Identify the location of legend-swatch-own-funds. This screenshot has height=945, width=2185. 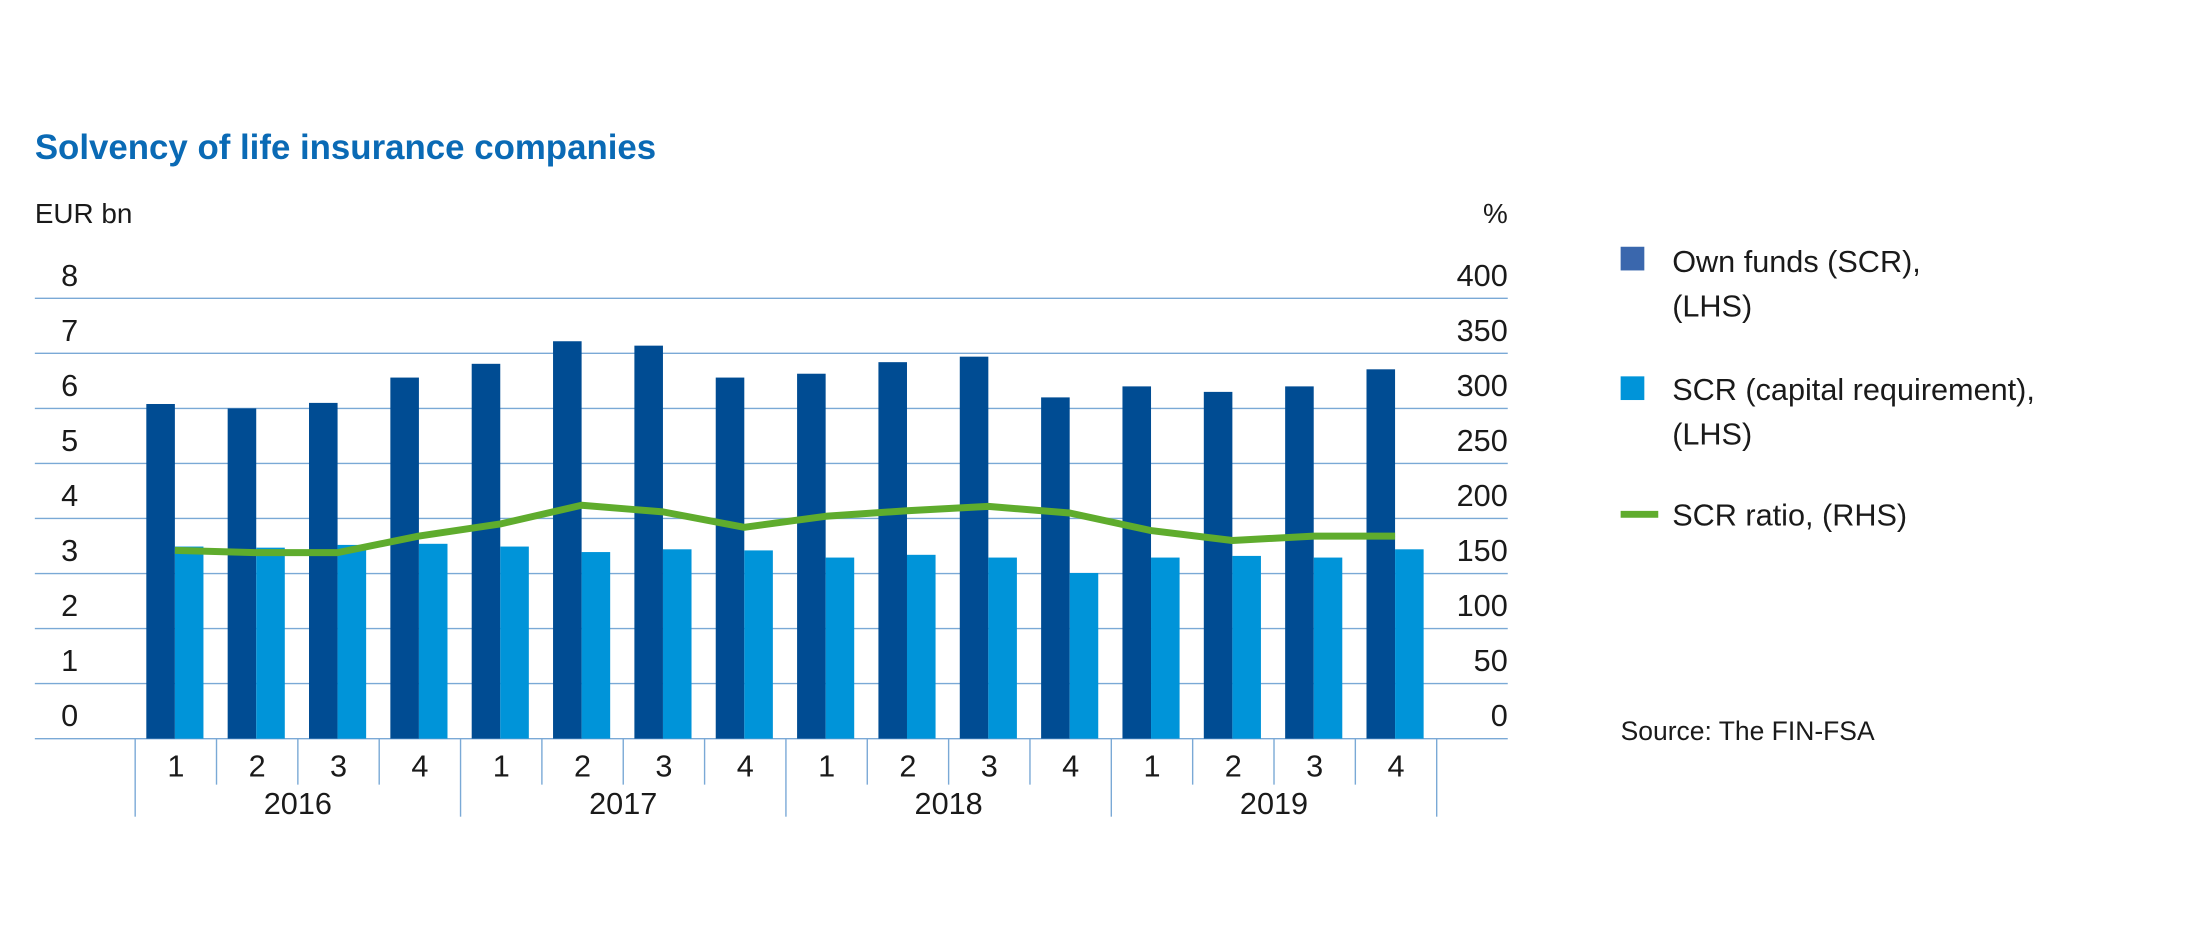
(1632, 258).